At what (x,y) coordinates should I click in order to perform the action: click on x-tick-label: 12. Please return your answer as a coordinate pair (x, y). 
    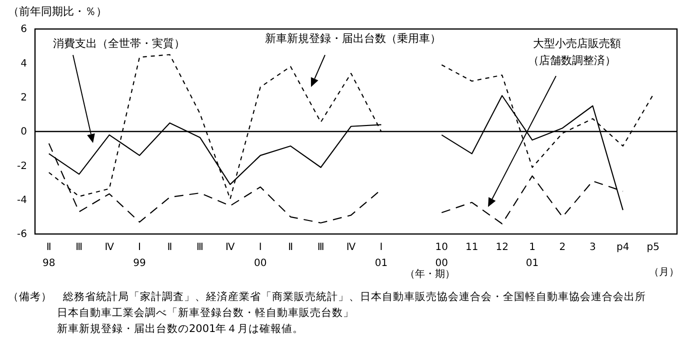
    Looking at the image, I should click on (502, 247).